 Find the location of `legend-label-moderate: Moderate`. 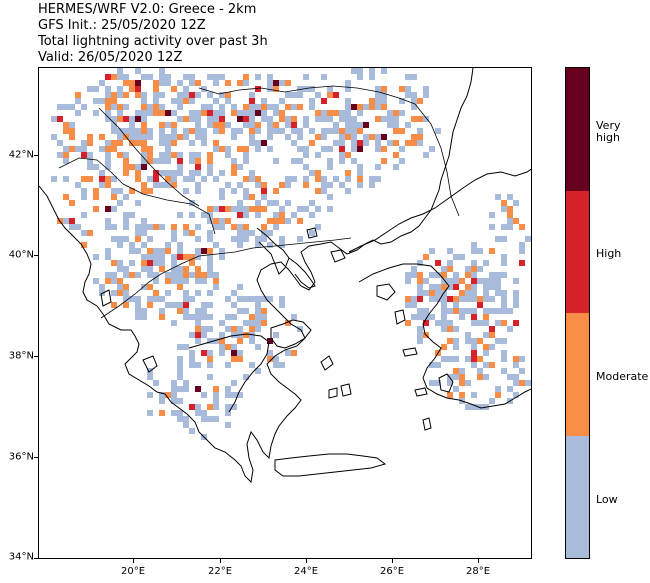

legend-label-moderate: Moderate is located at coordinates (622, 376).